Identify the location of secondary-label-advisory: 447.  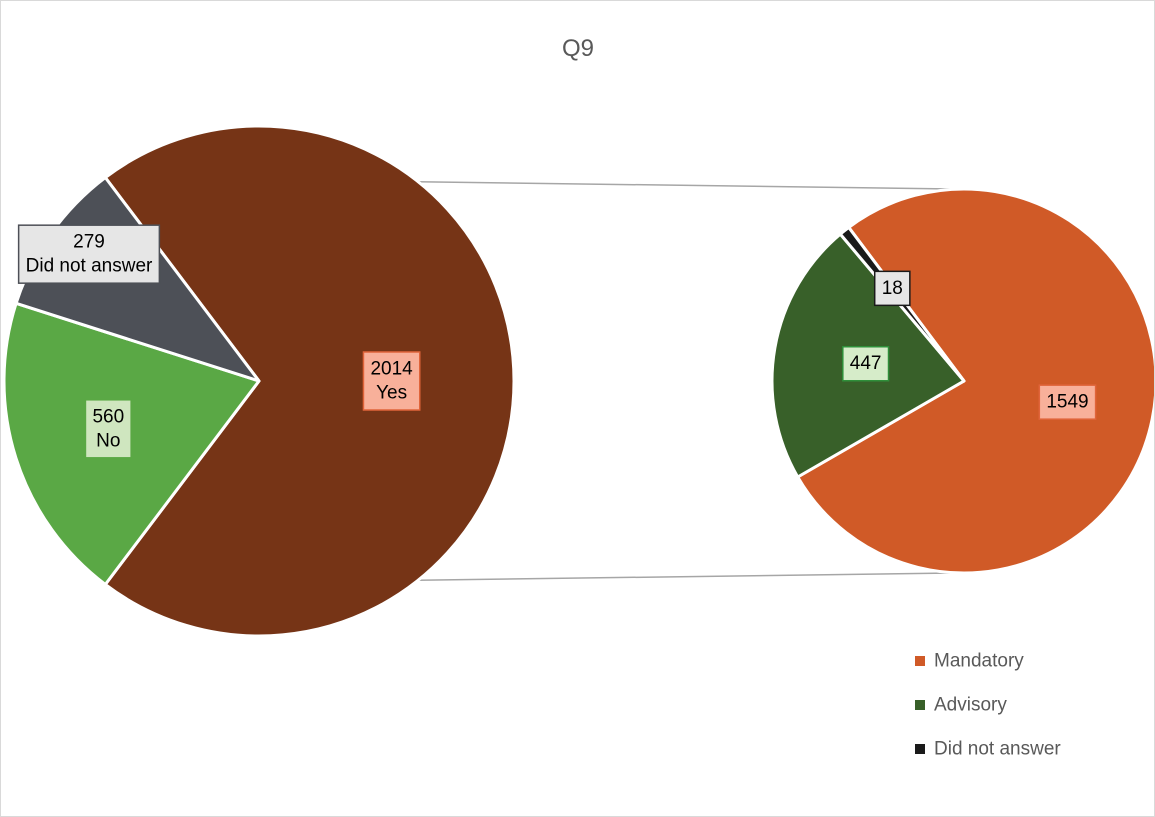
(866, 363).